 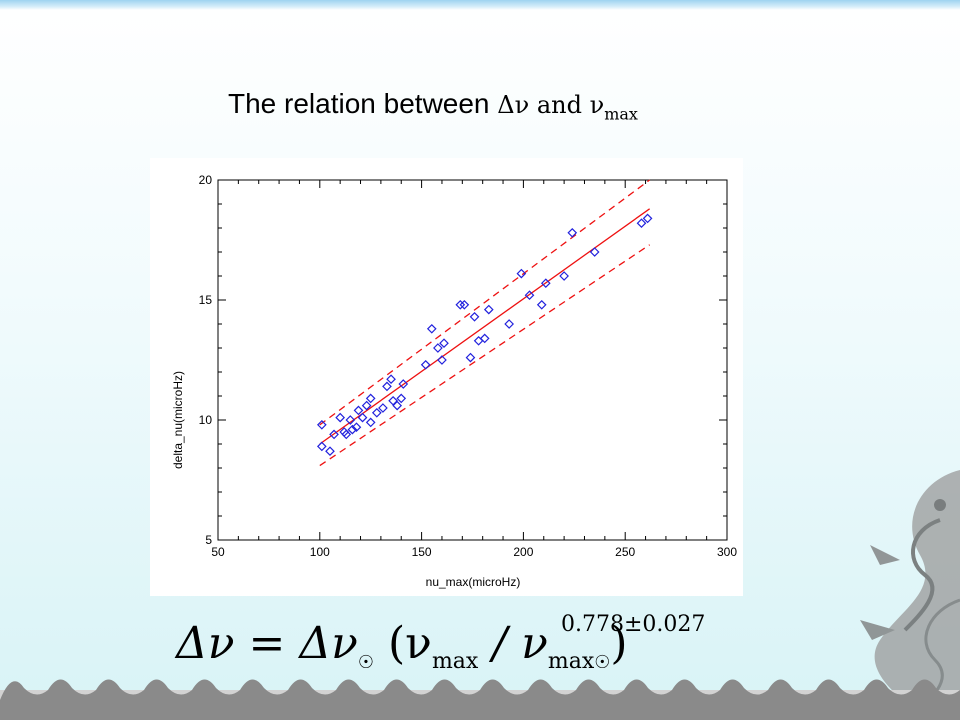 I want to click on title-text: The relation between, so click(x=363, y=103).